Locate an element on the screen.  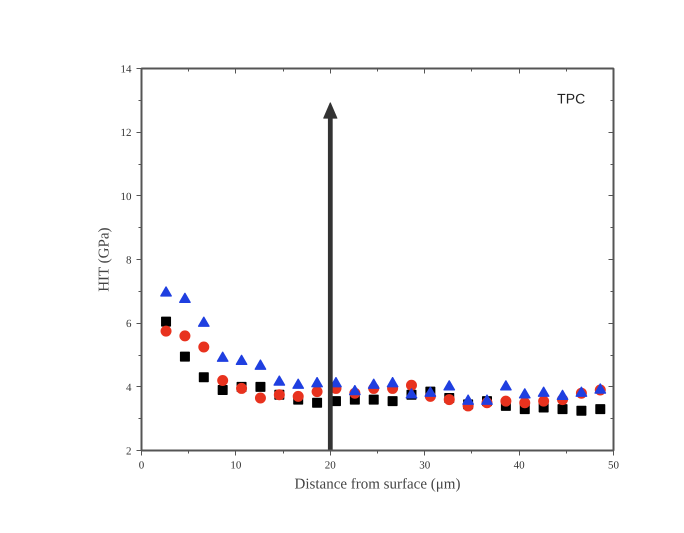
x-tick-label: 0 is located at coordinates (141, 466).